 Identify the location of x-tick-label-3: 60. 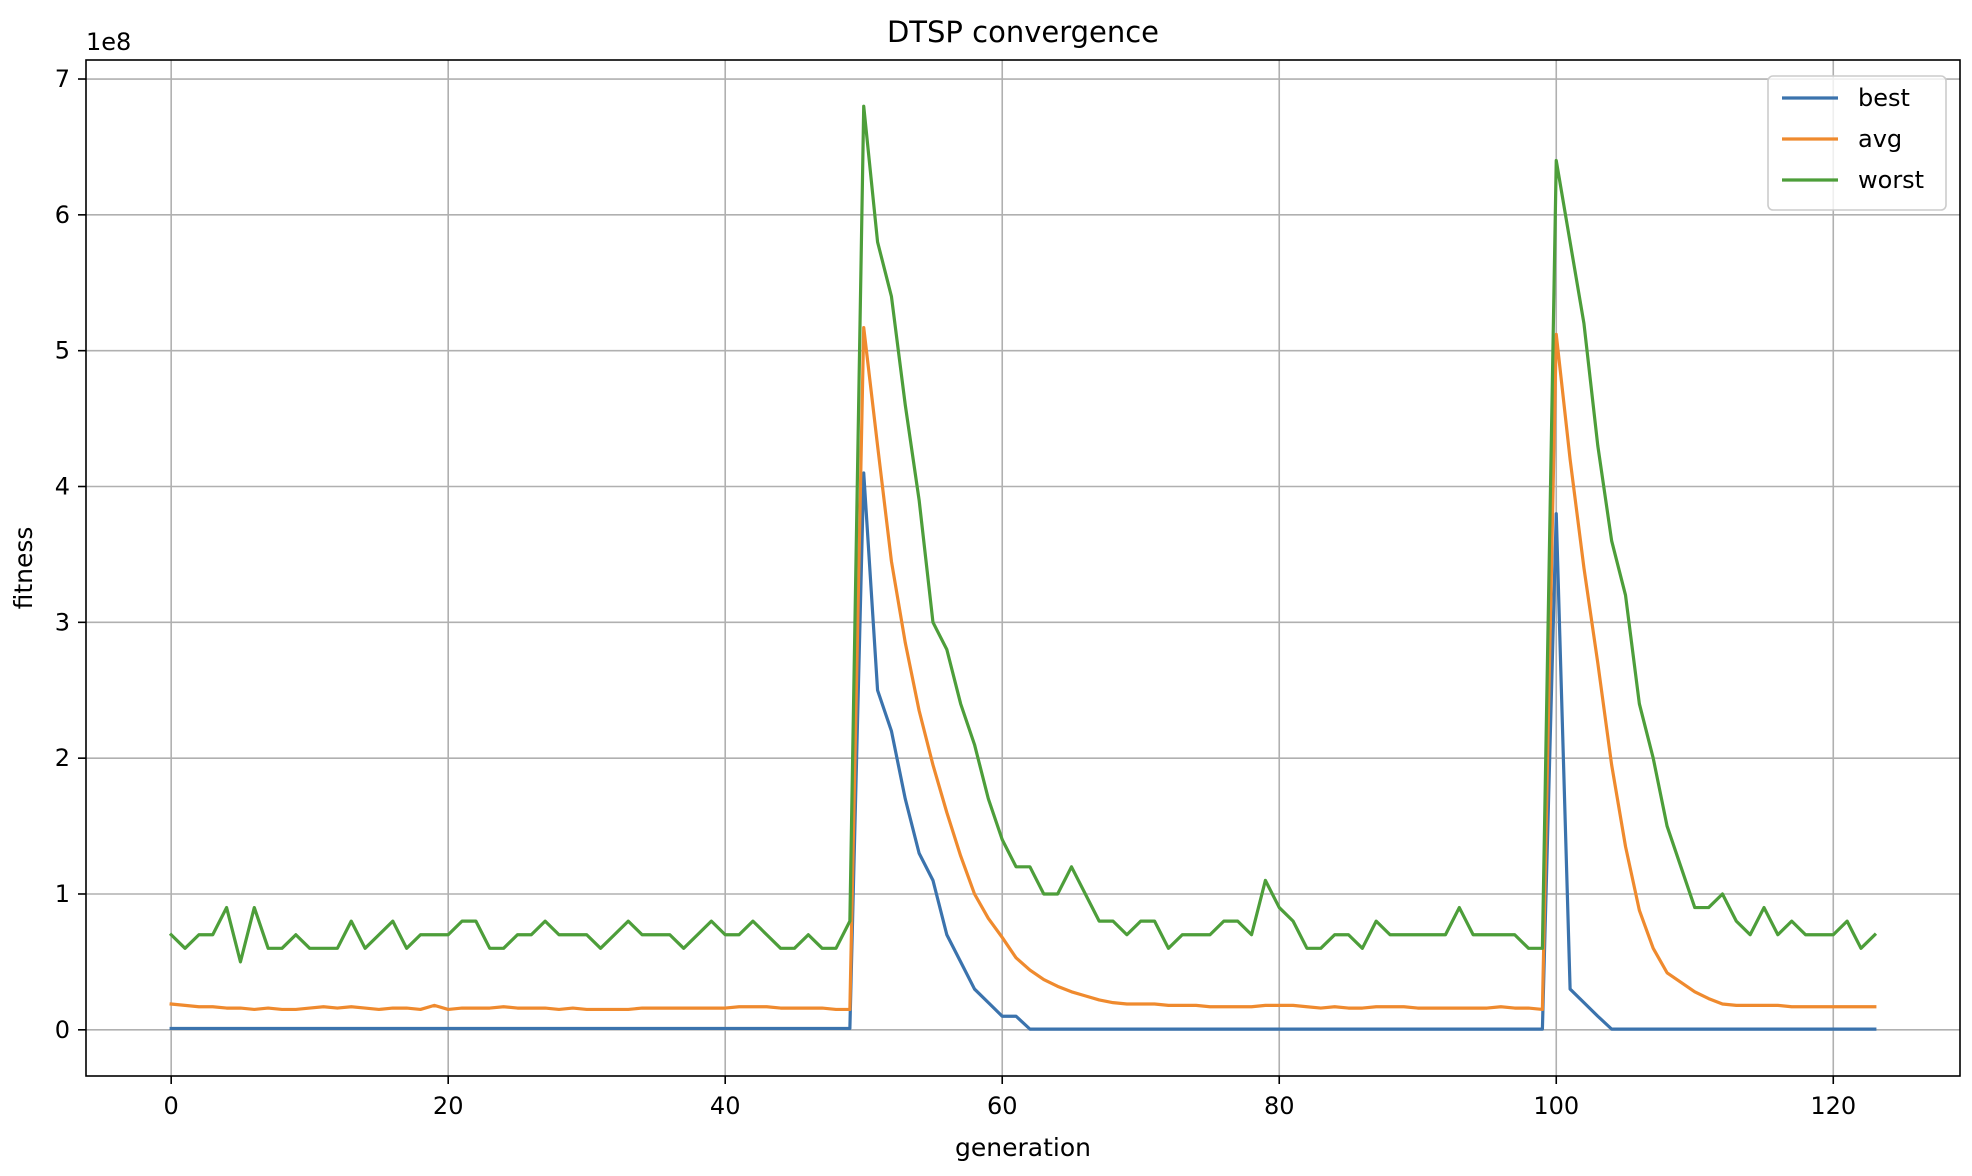
(1002, 1106).